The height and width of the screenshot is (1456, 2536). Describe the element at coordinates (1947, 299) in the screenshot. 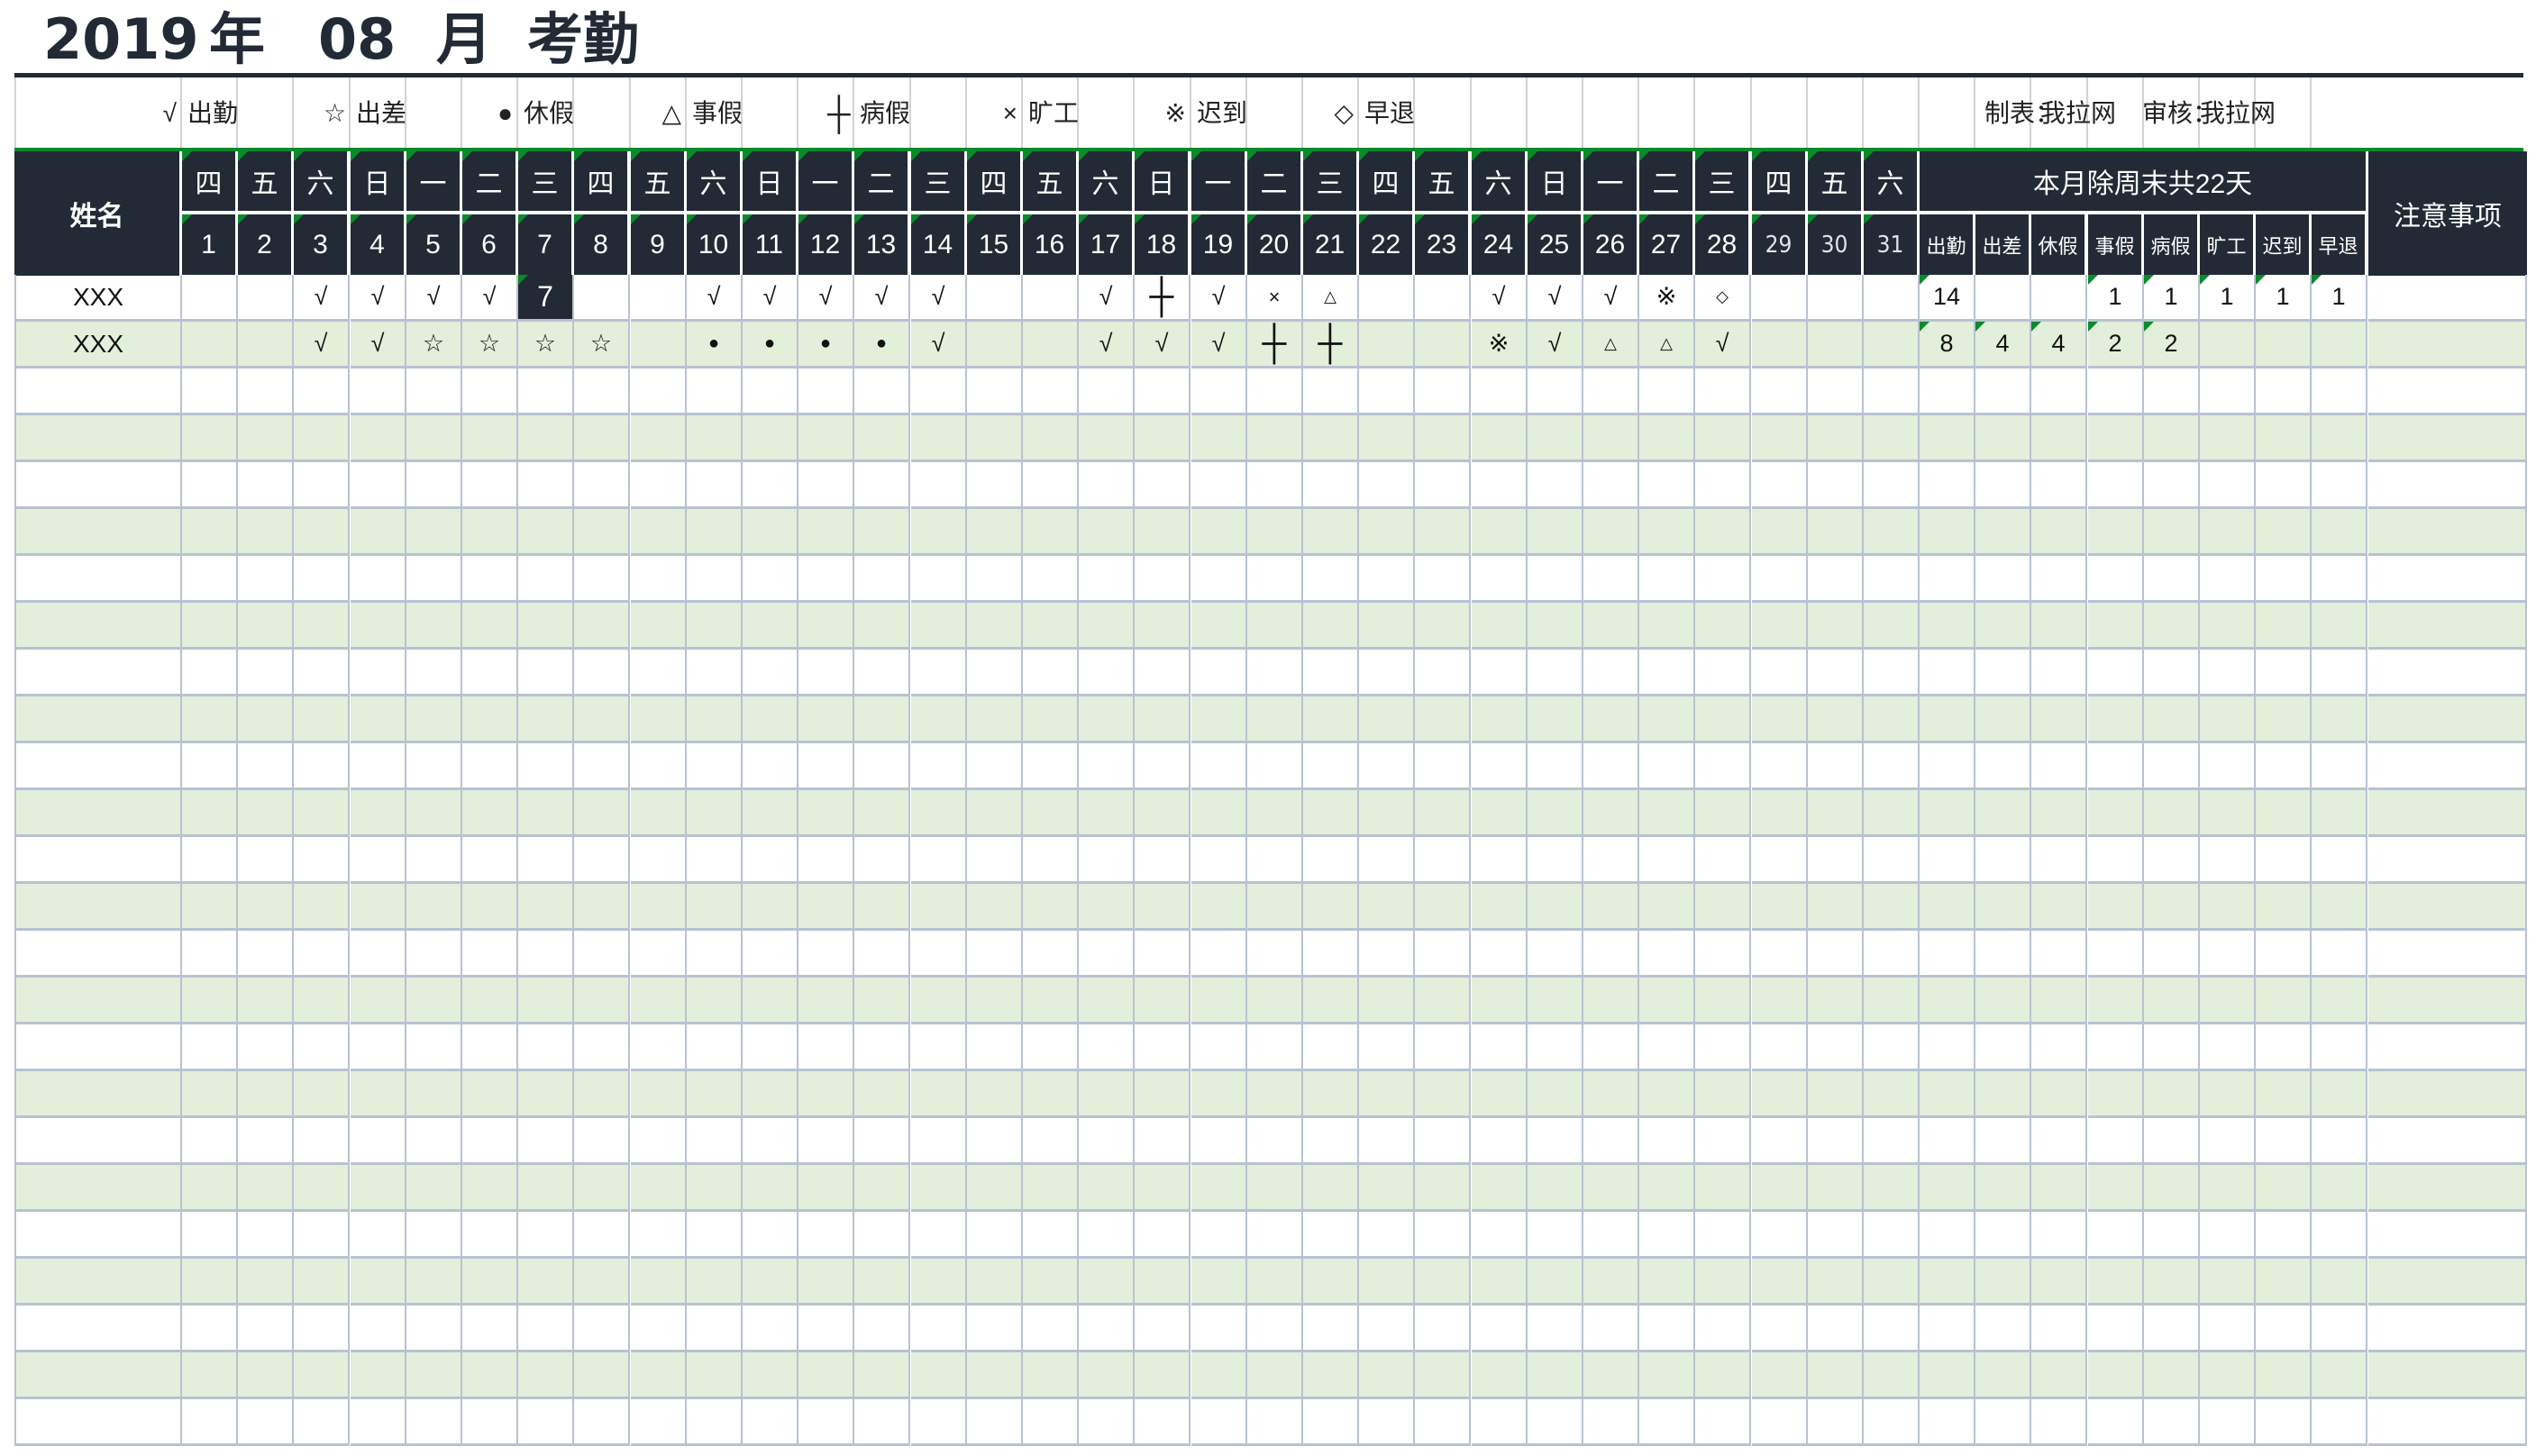

I see `summary-cell: 14` at that location.